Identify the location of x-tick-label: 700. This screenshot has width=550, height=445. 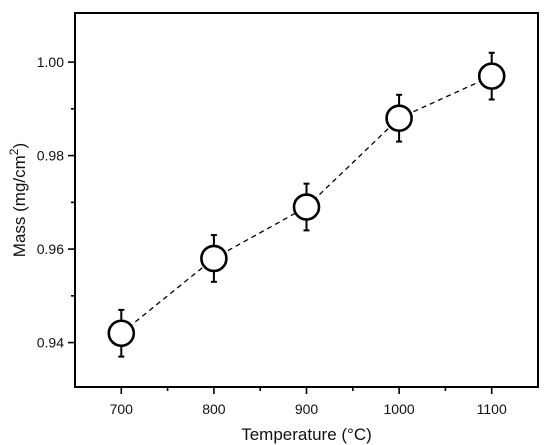
(122, 409).